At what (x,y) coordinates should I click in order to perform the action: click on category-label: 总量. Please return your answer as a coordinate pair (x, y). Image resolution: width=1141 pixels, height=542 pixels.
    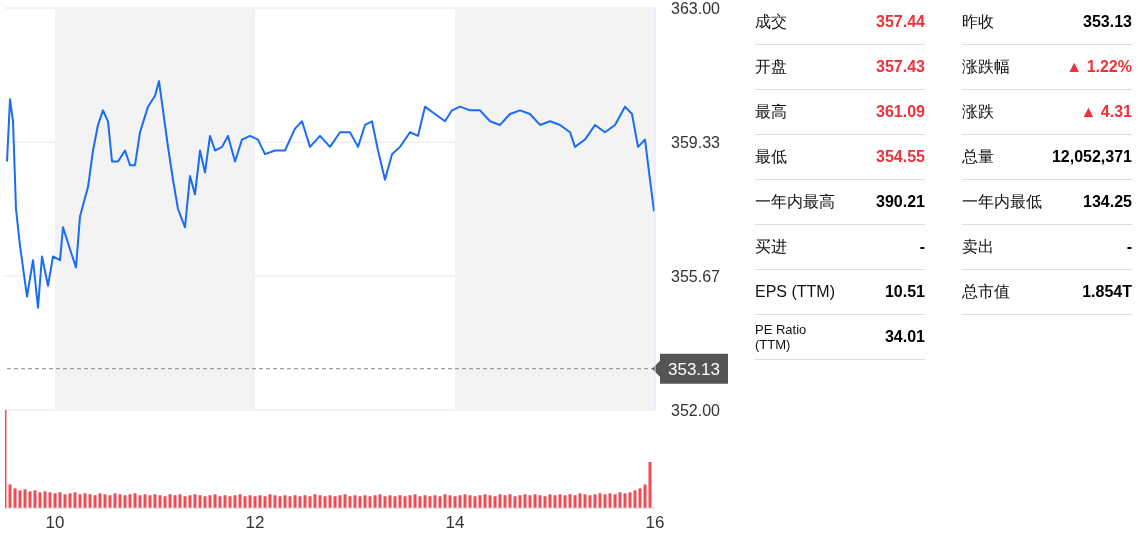
    Looking at the image, I should click on (978, 156).